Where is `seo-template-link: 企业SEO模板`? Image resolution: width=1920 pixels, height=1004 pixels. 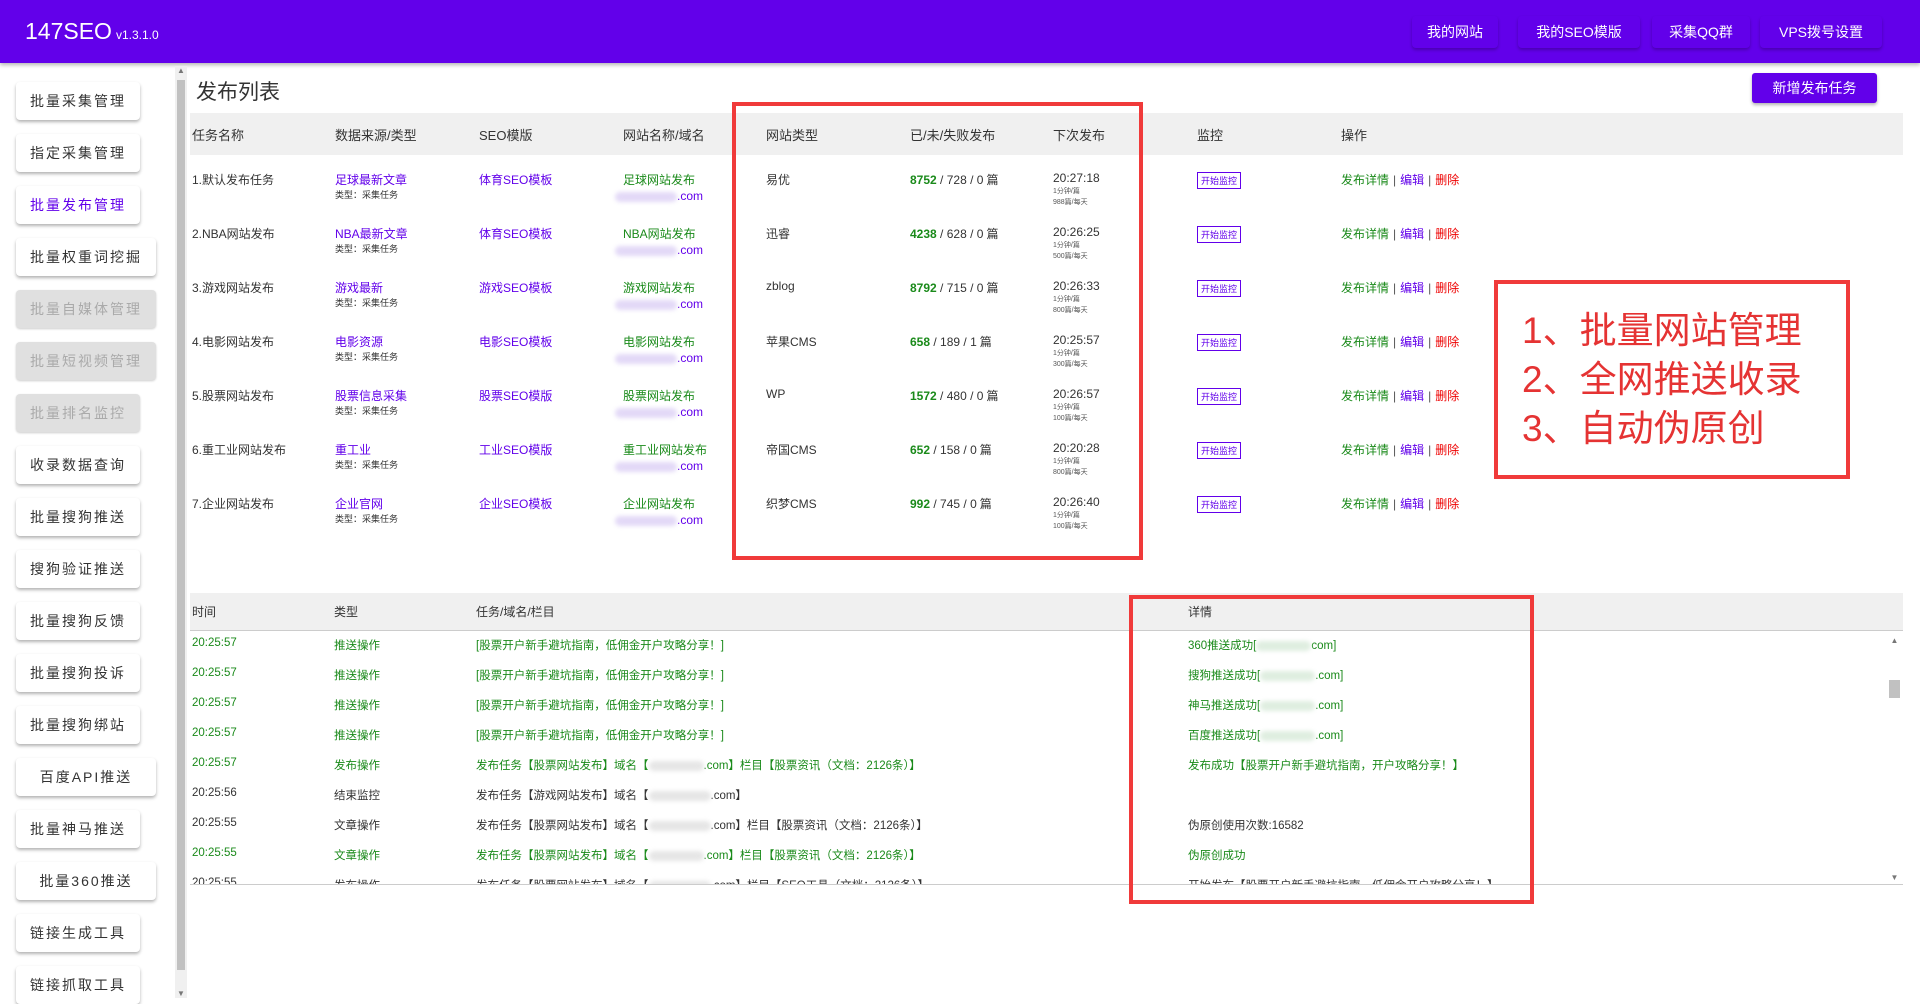 seo-template-link: 企业SEO模板 is located at coordinates (516, 504).